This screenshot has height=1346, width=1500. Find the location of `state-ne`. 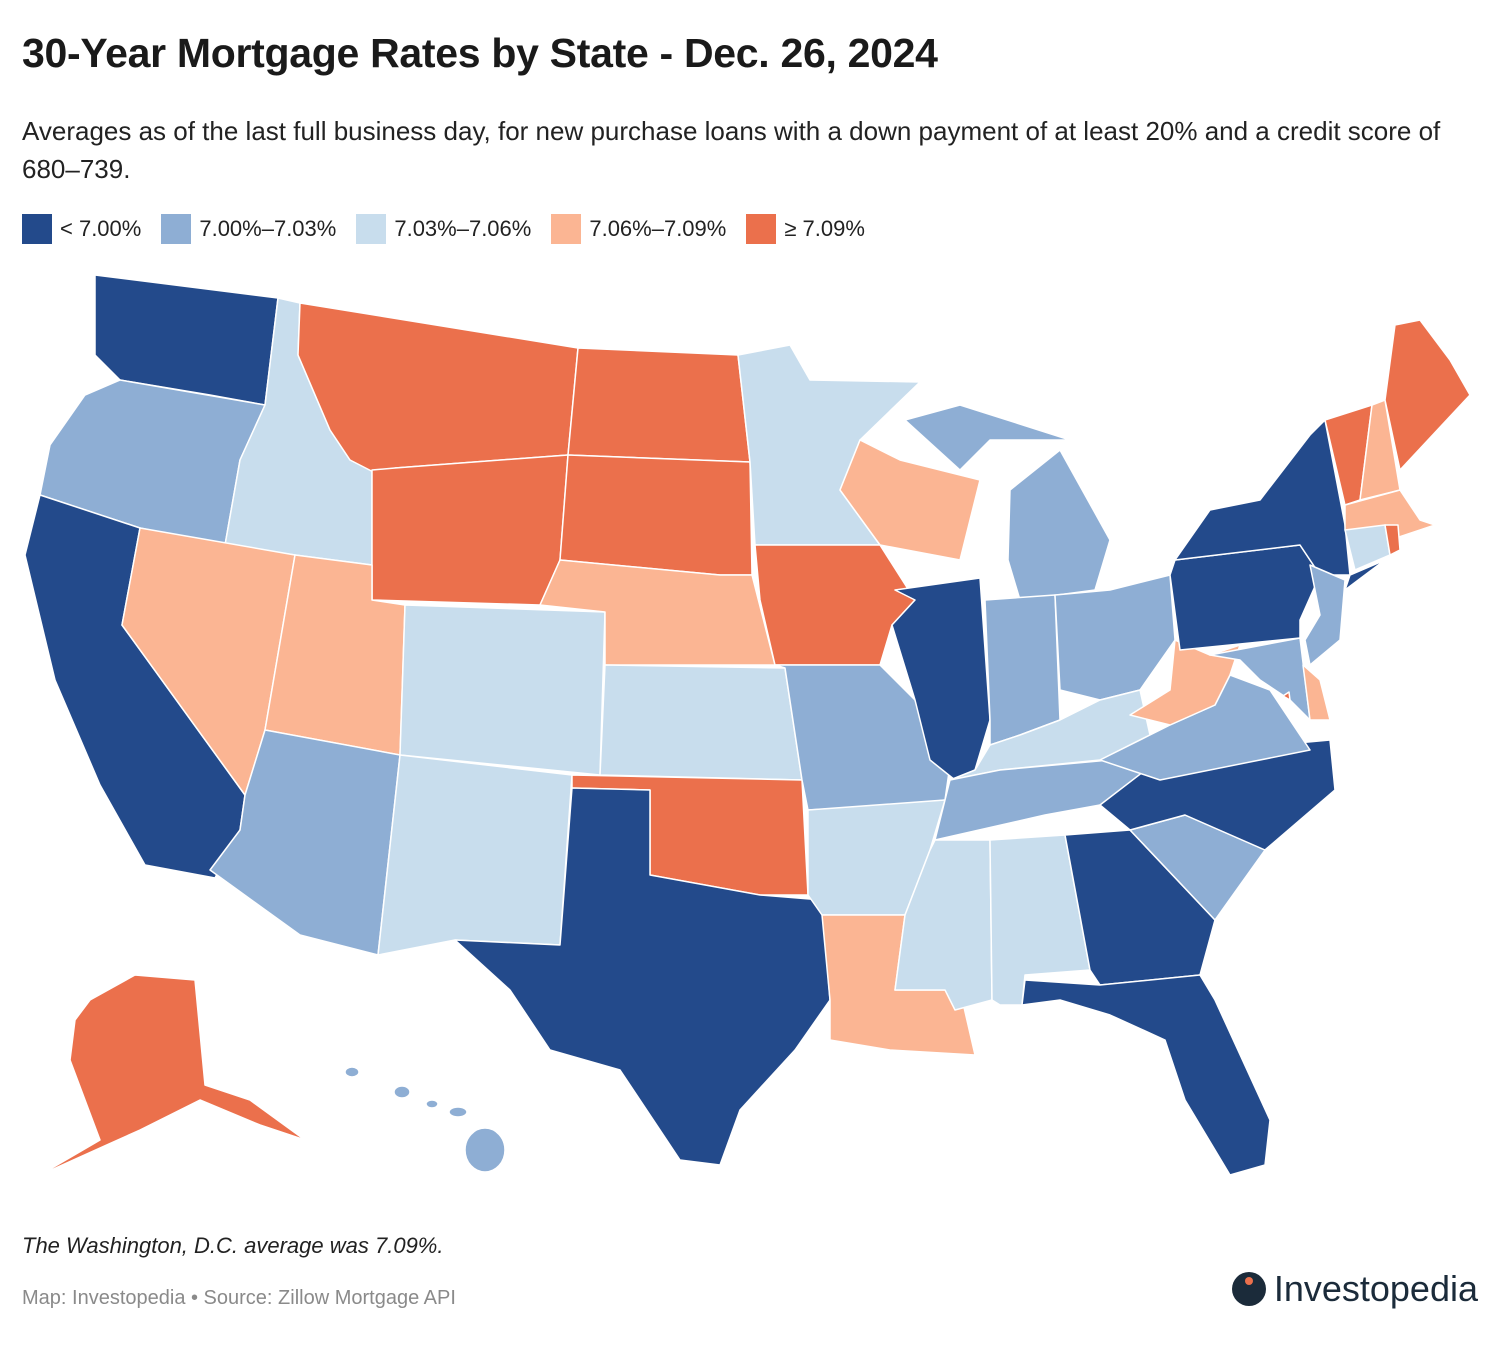

state-ne is located at coordinates (657, 612).